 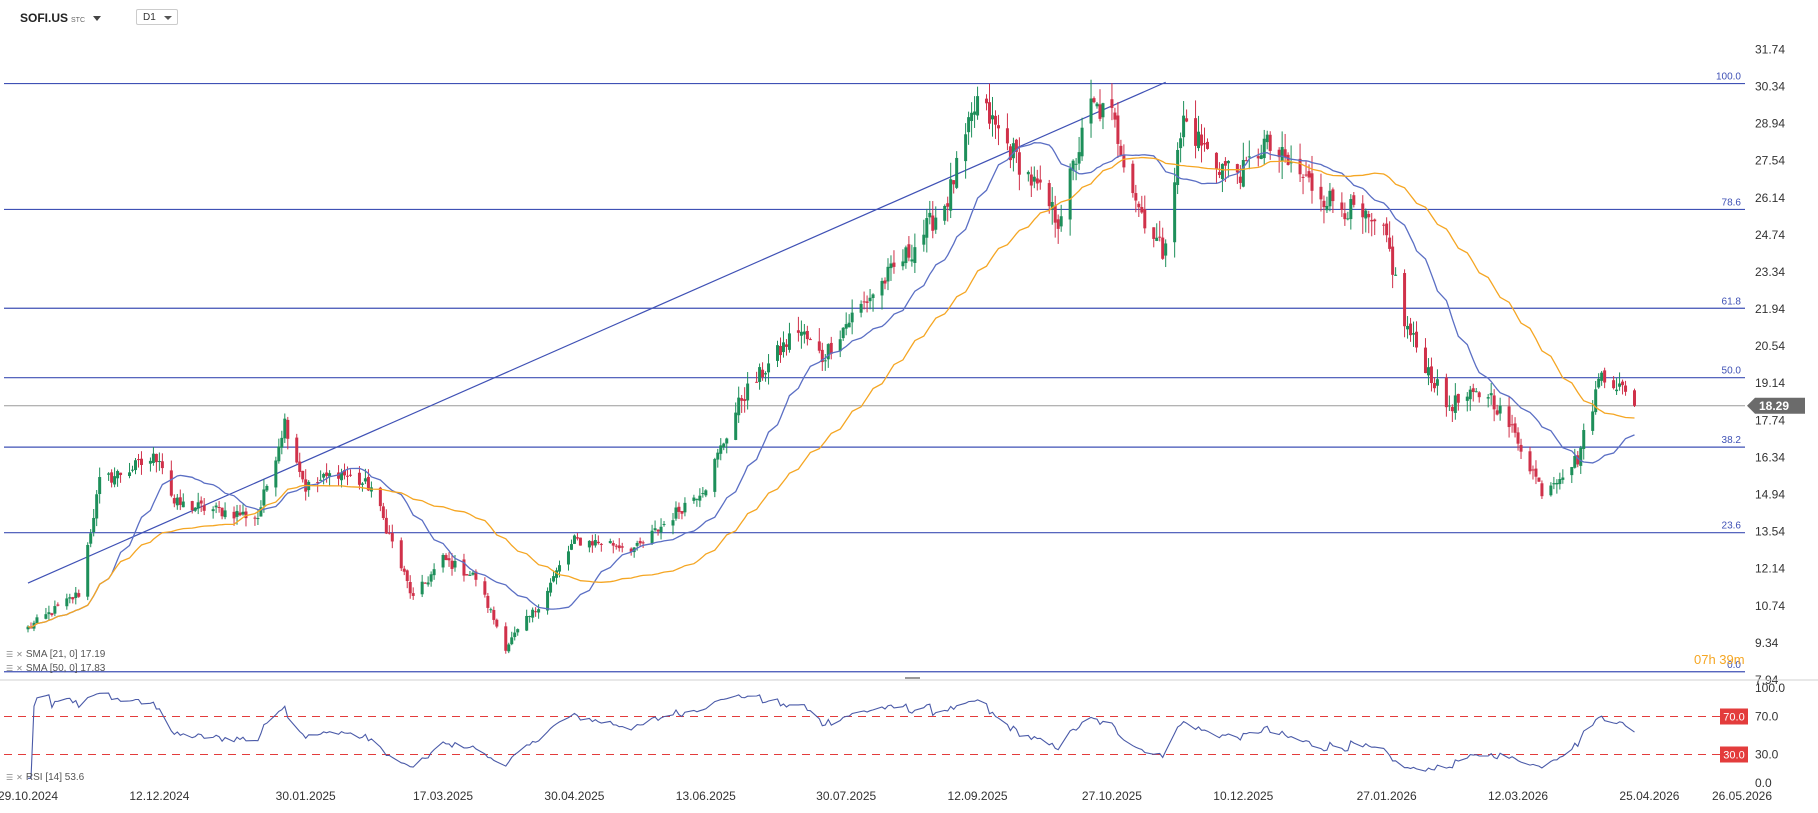 I want to click on rsi-tick-label: 100.0, so click(x=1770, y=688).